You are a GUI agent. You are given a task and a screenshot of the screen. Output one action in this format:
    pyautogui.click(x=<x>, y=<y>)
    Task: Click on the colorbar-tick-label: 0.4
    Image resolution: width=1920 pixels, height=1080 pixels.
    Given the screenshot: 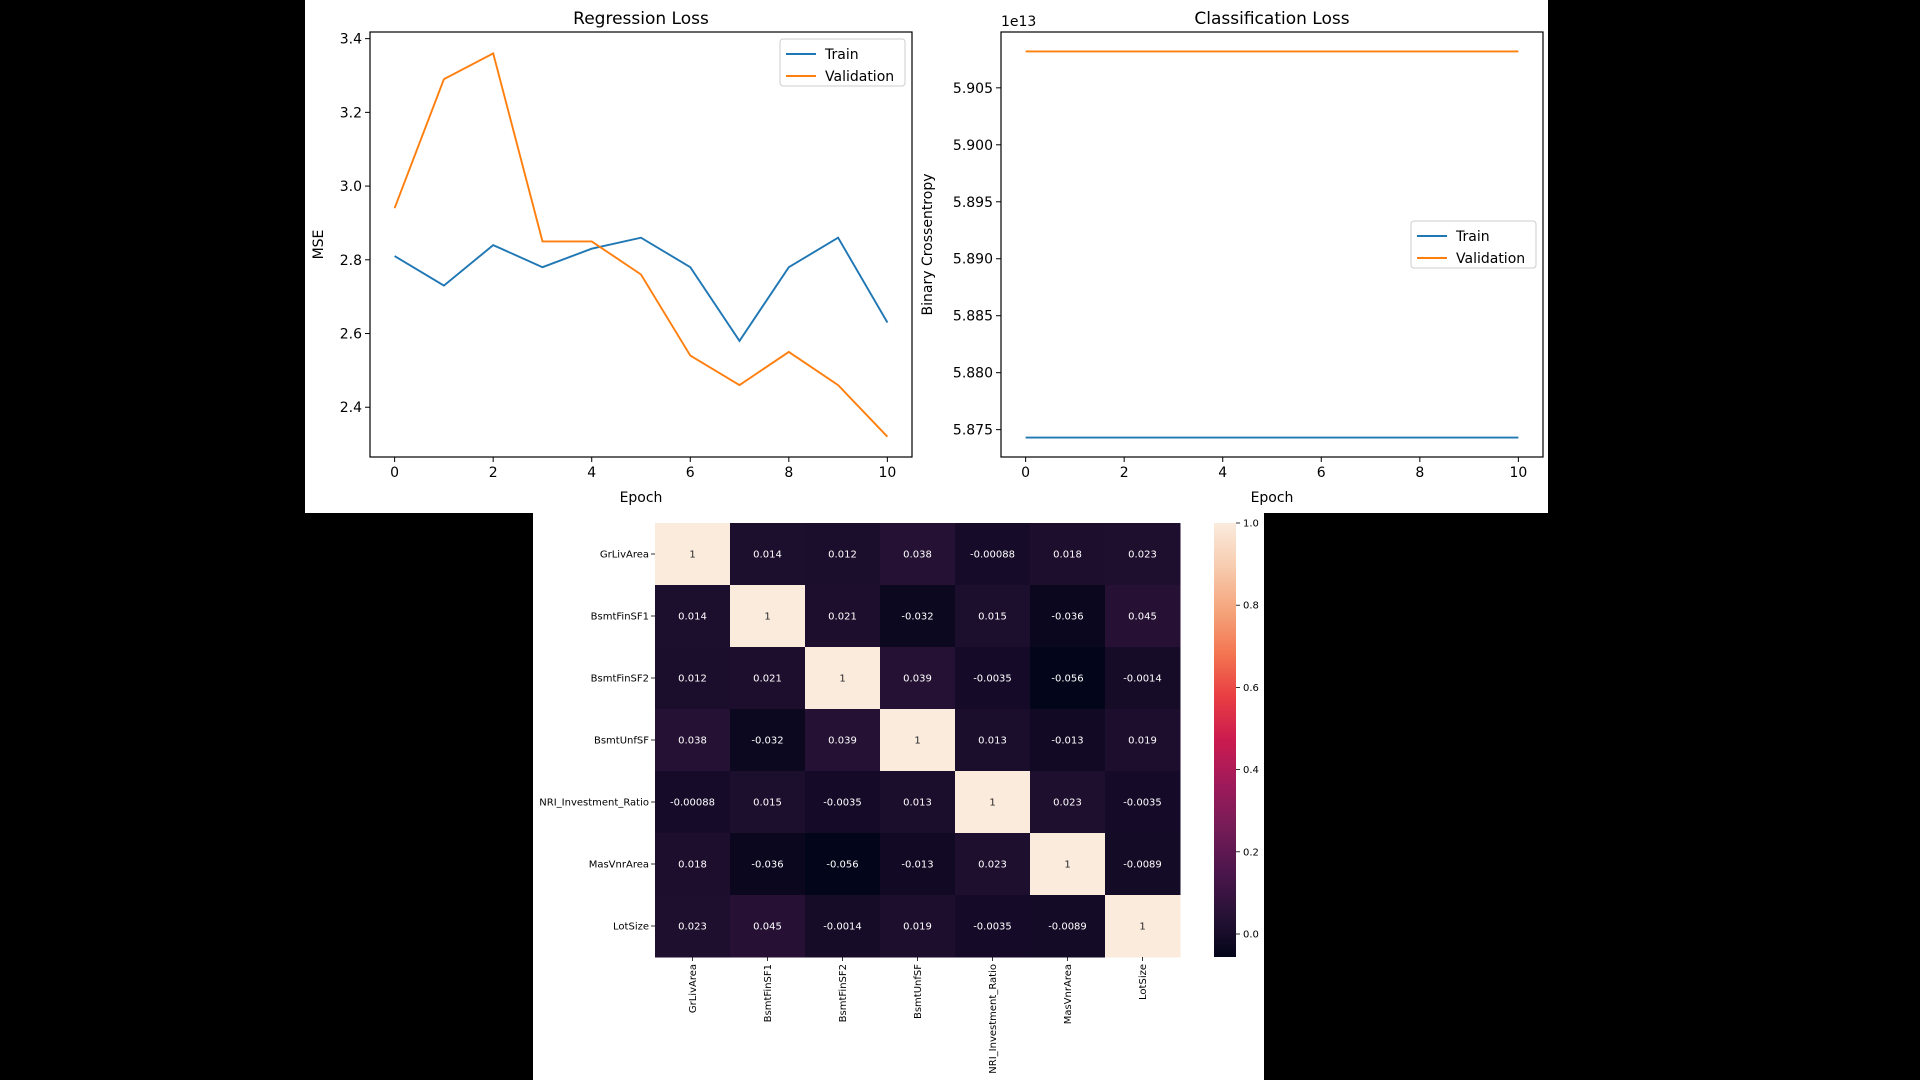 What is the action you would take?
    pyautogui.click(x=1251, y=770)
    